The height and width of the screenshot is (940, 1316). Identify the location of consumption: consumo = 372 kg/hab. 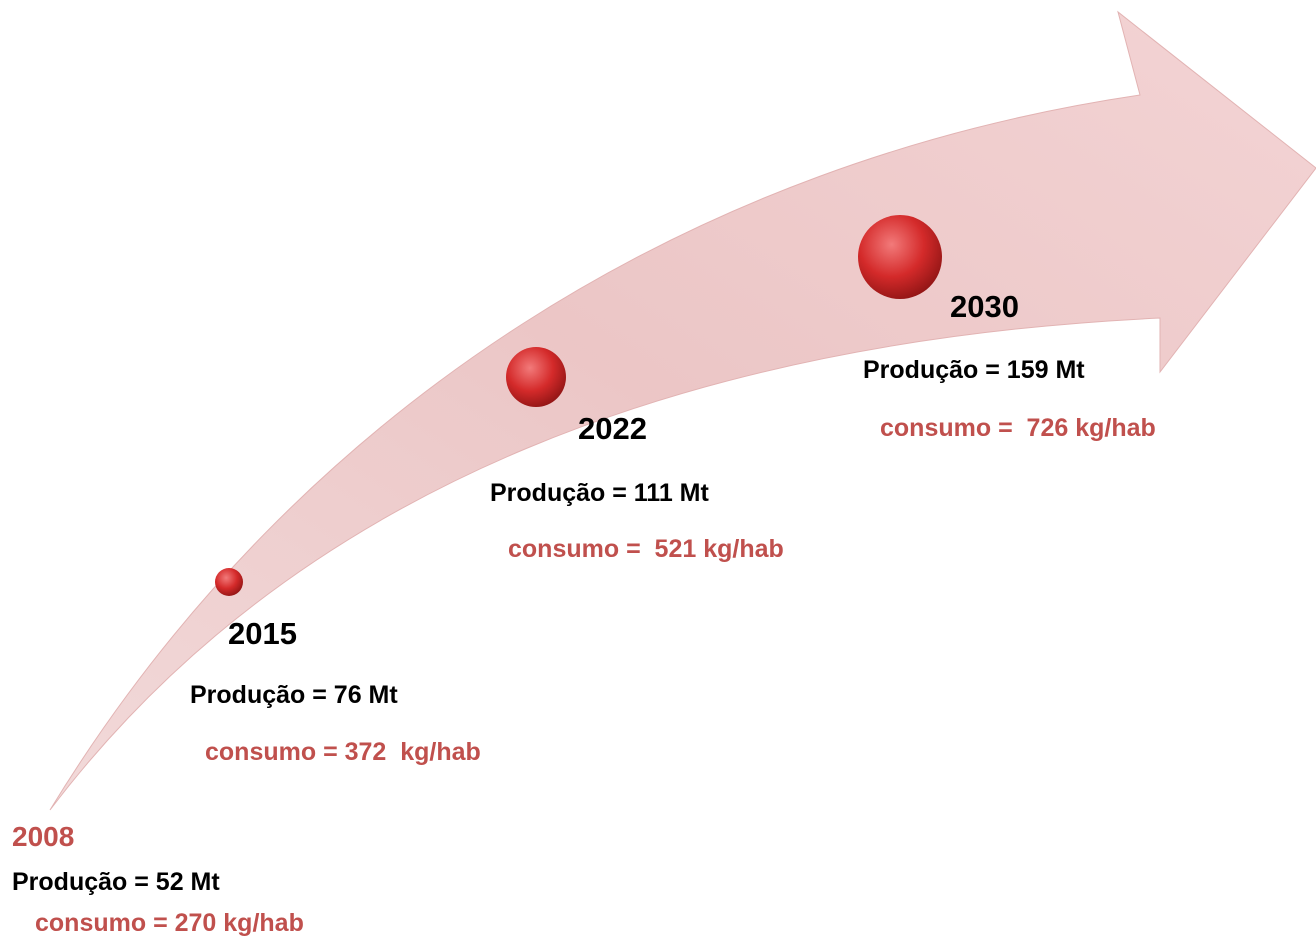
(343, 752).